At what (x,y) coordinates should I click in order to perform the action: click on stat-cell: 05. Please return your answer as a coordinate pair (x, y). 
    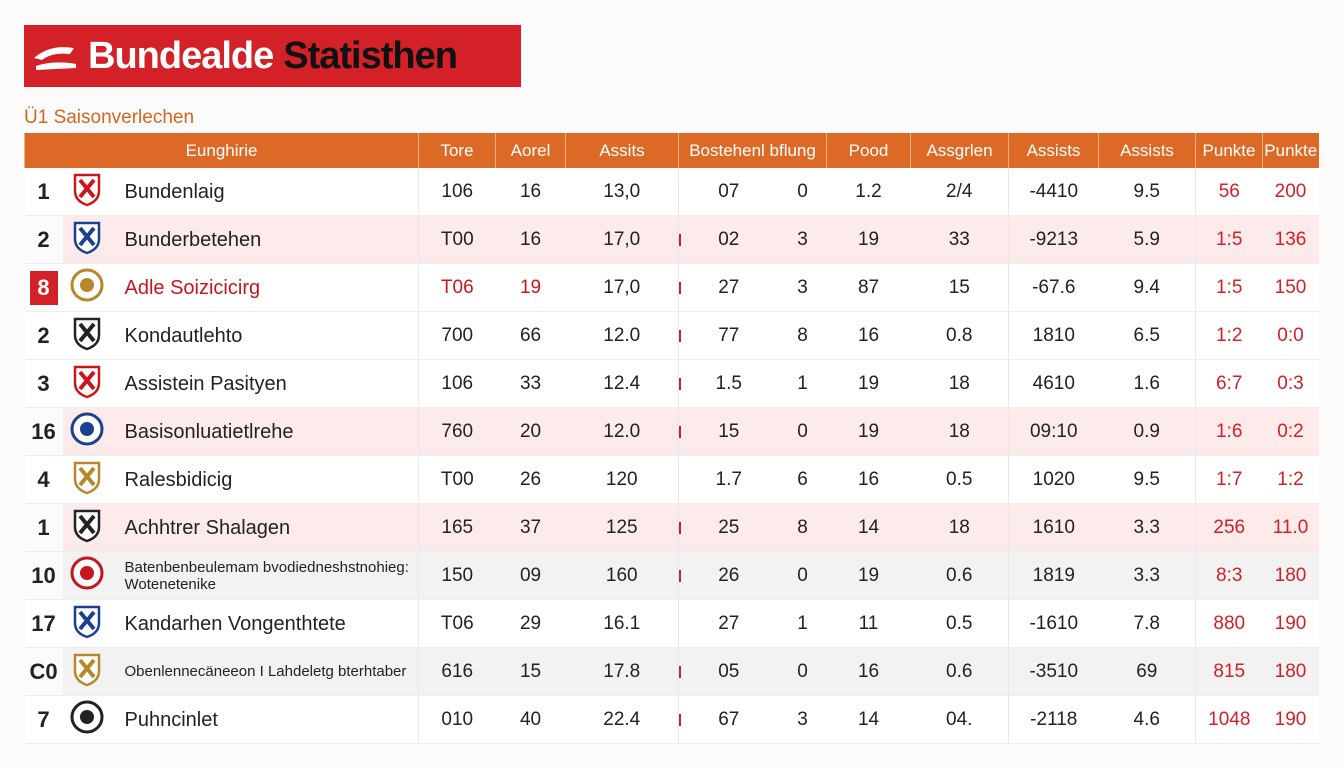
    Looking at the image, I should click on (728, 671).